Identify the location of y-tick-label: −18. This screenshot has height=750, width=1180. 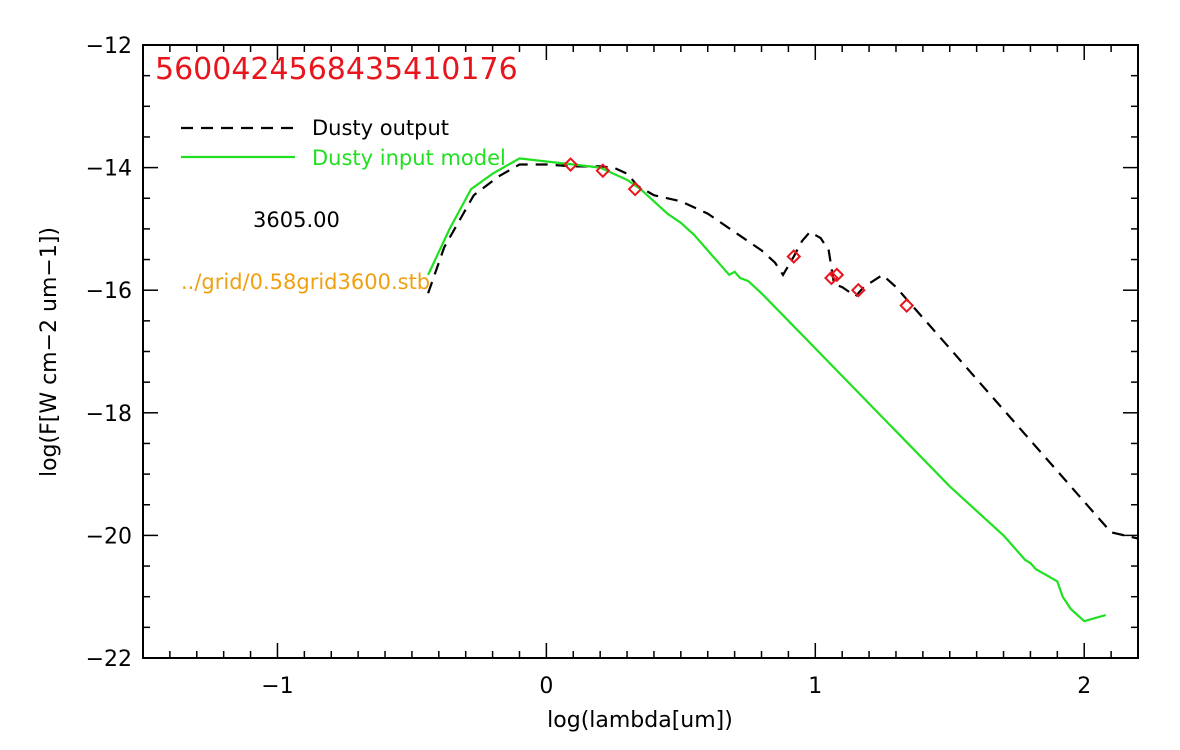
(109, 414).